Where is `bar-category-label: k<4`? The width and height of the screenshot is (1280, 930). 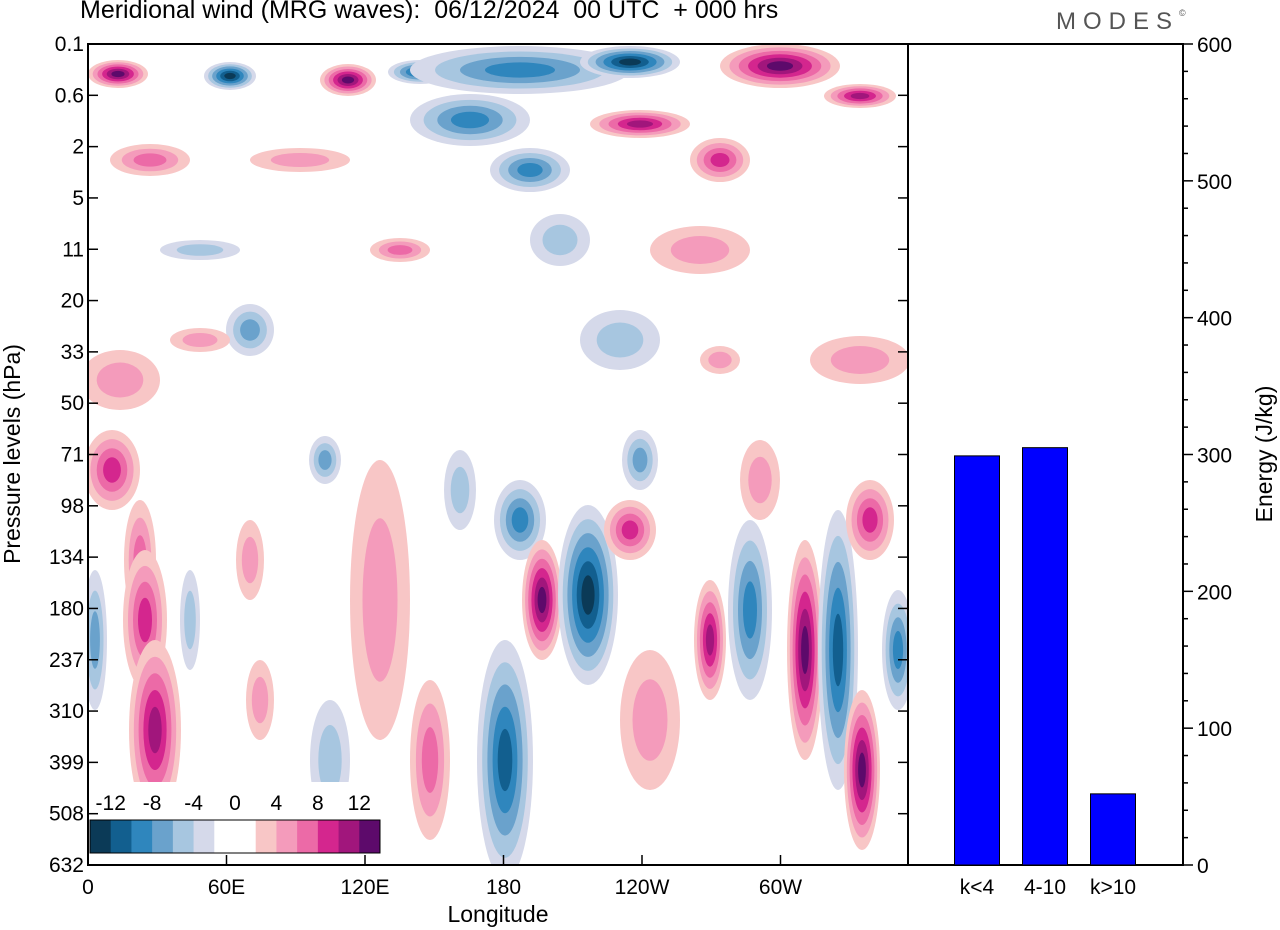
bar-category-label: k<4 is located at coordinates (977, 887).